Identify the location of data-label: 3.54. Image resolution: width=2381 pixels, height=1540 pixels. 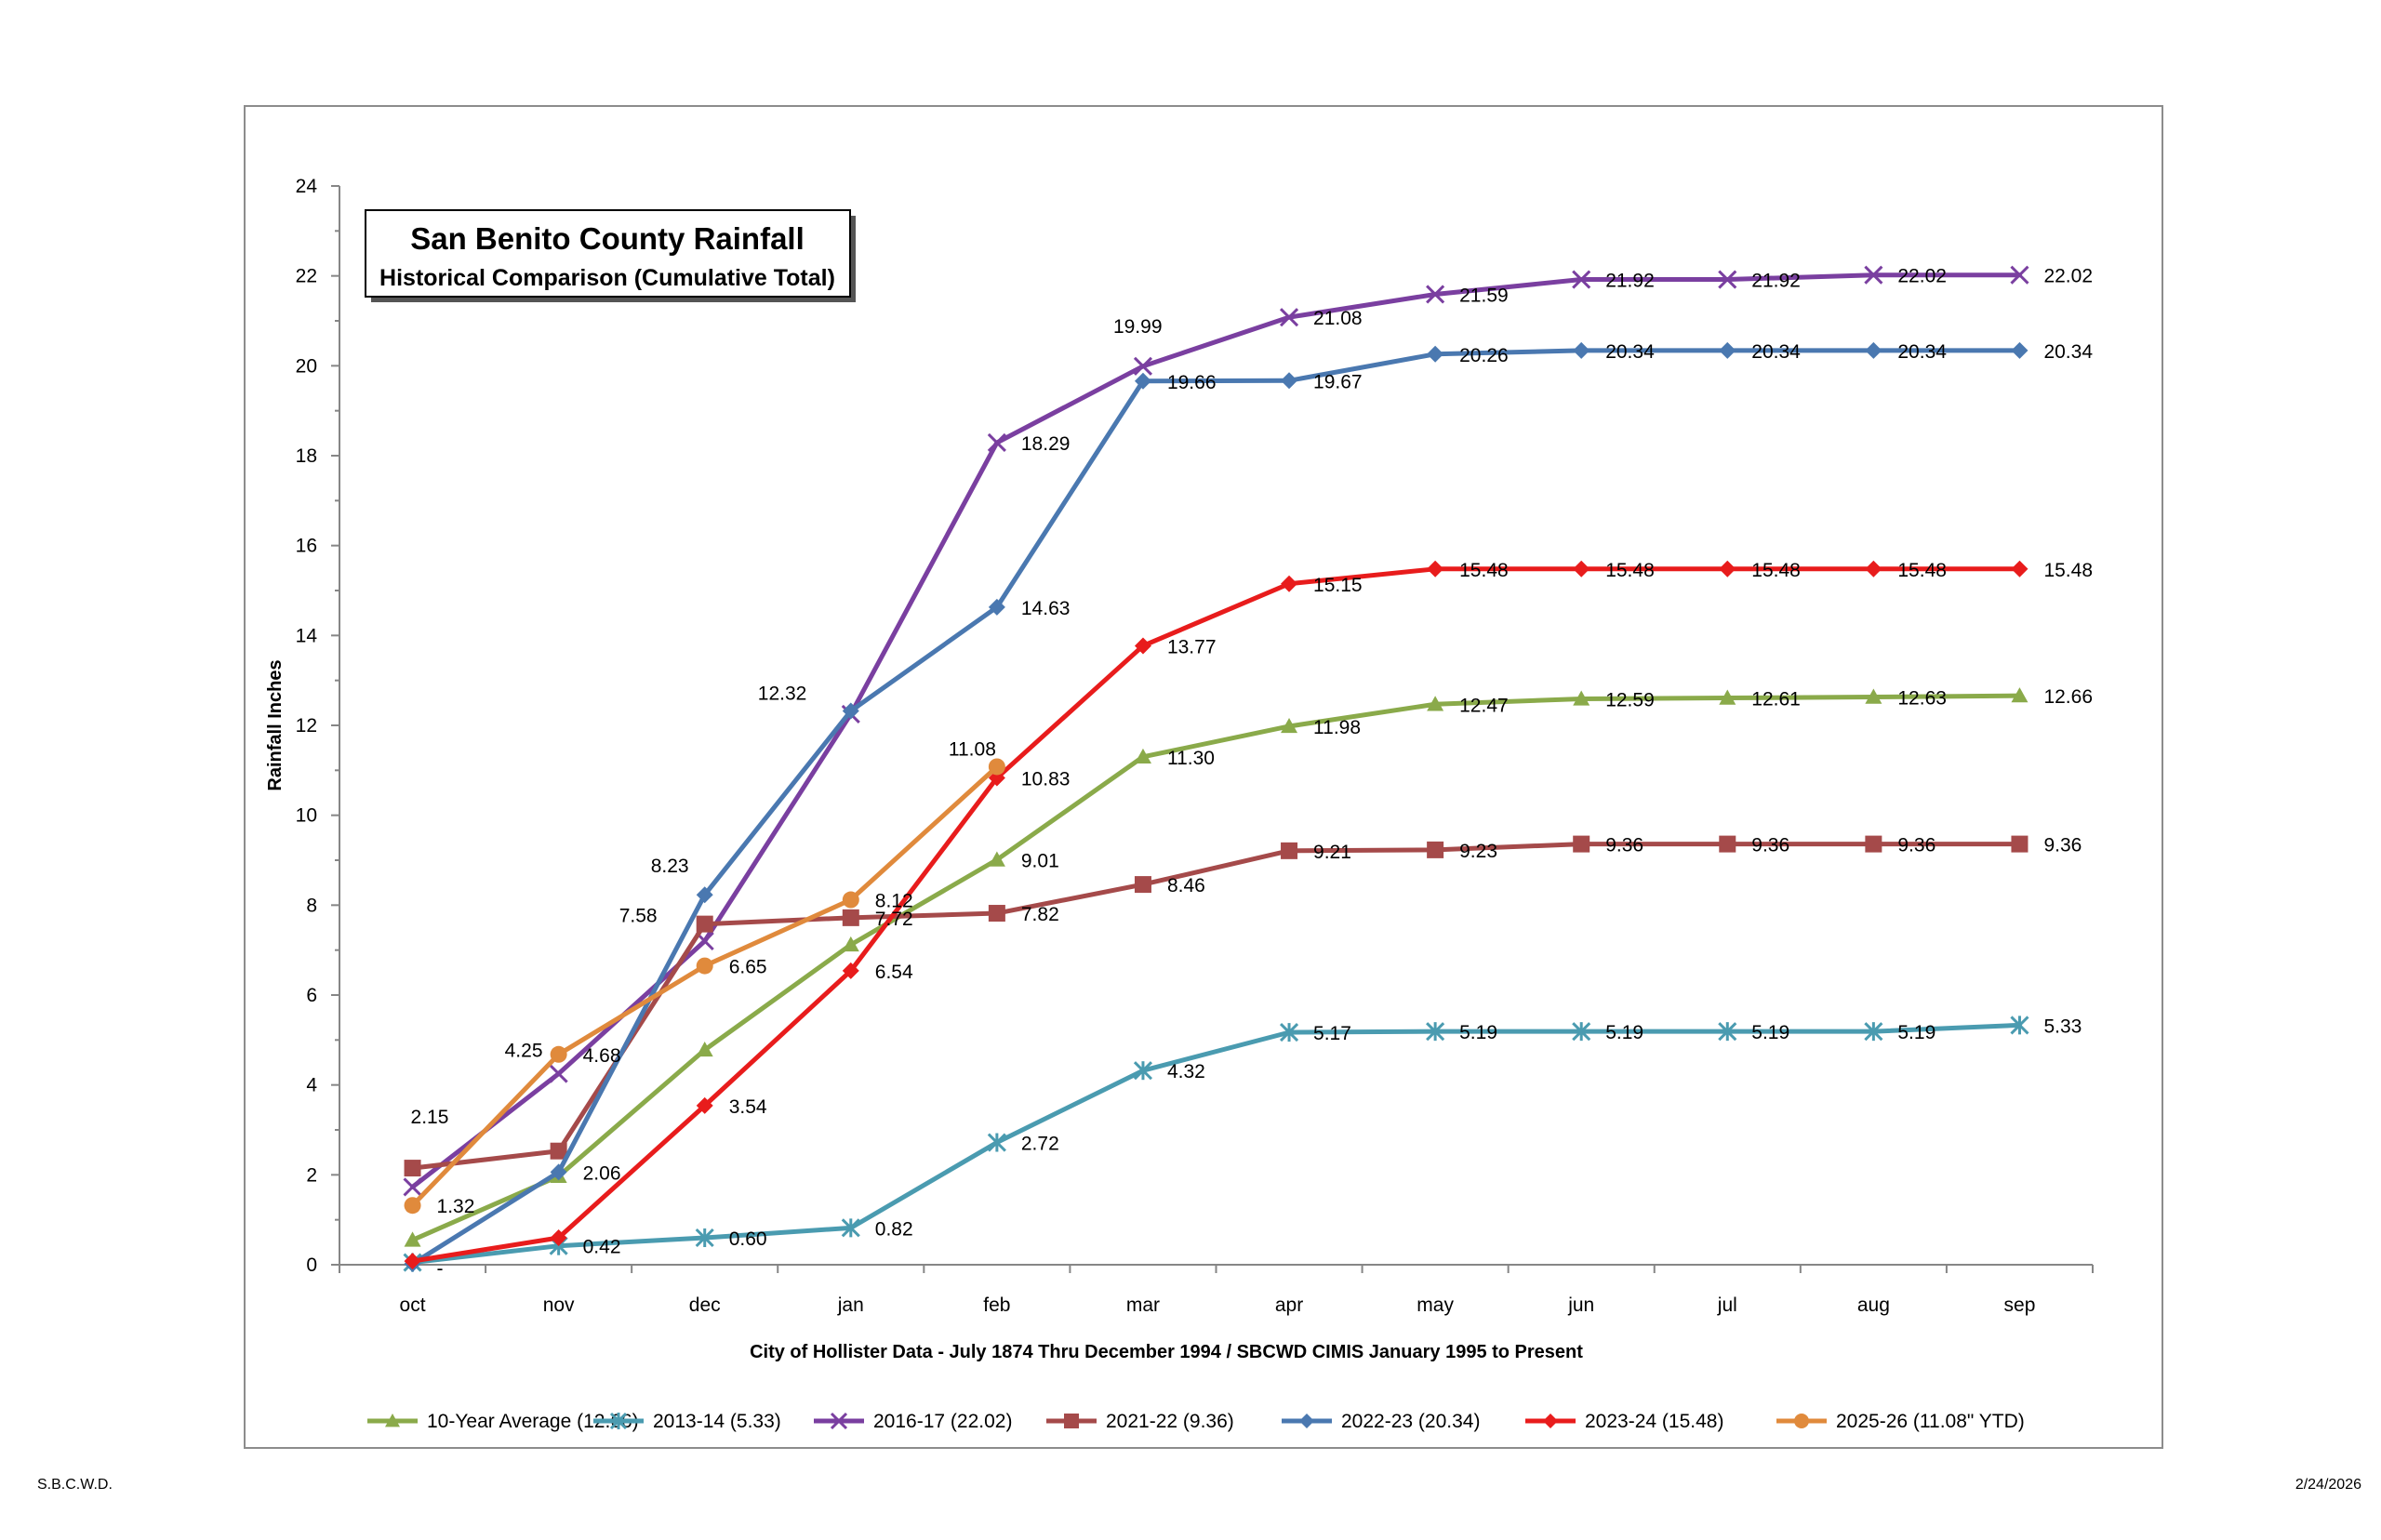
(748, 1107).